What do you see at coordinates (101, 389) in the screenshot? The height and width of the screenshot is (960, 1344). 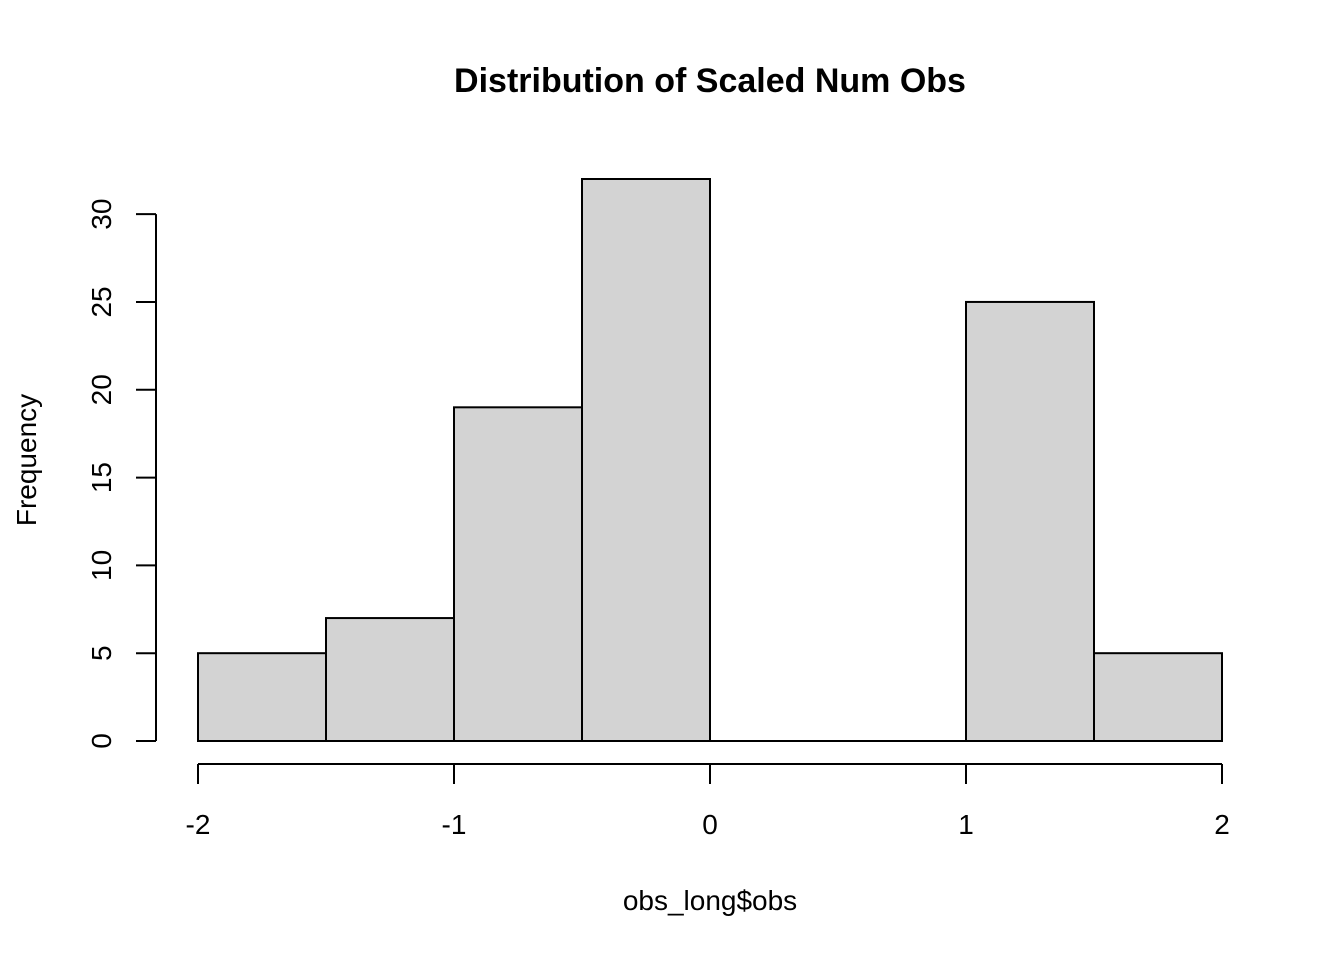 I see `y-tick-label-4: 20` at bounding box center [101, 389].